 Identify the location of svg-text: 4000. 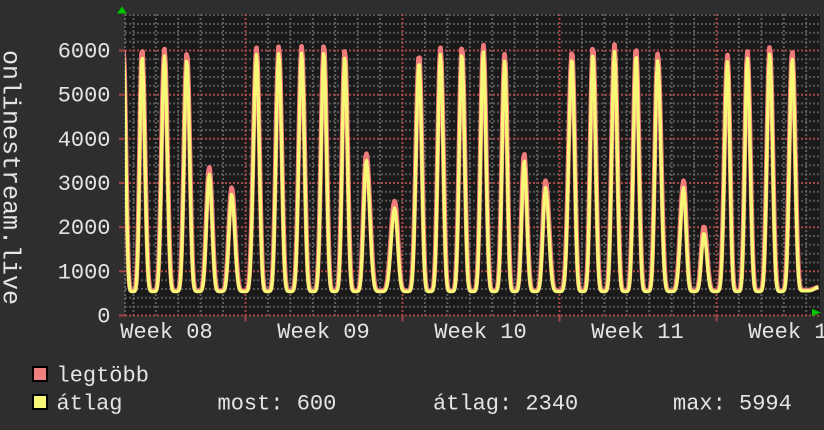
(84, 140).